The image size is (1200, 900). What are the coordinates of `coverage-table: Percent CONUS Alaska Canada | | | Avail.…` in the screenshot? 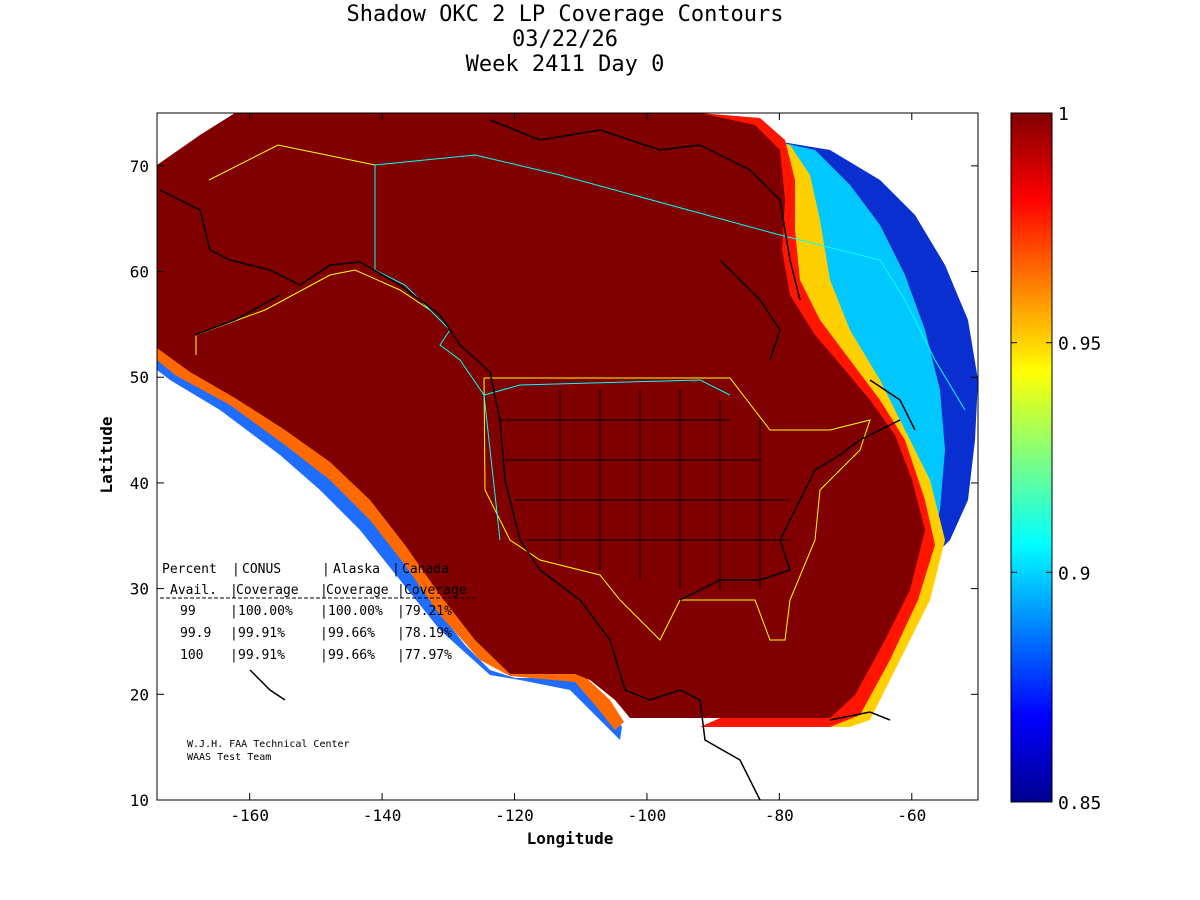 It's located at (319, 612).